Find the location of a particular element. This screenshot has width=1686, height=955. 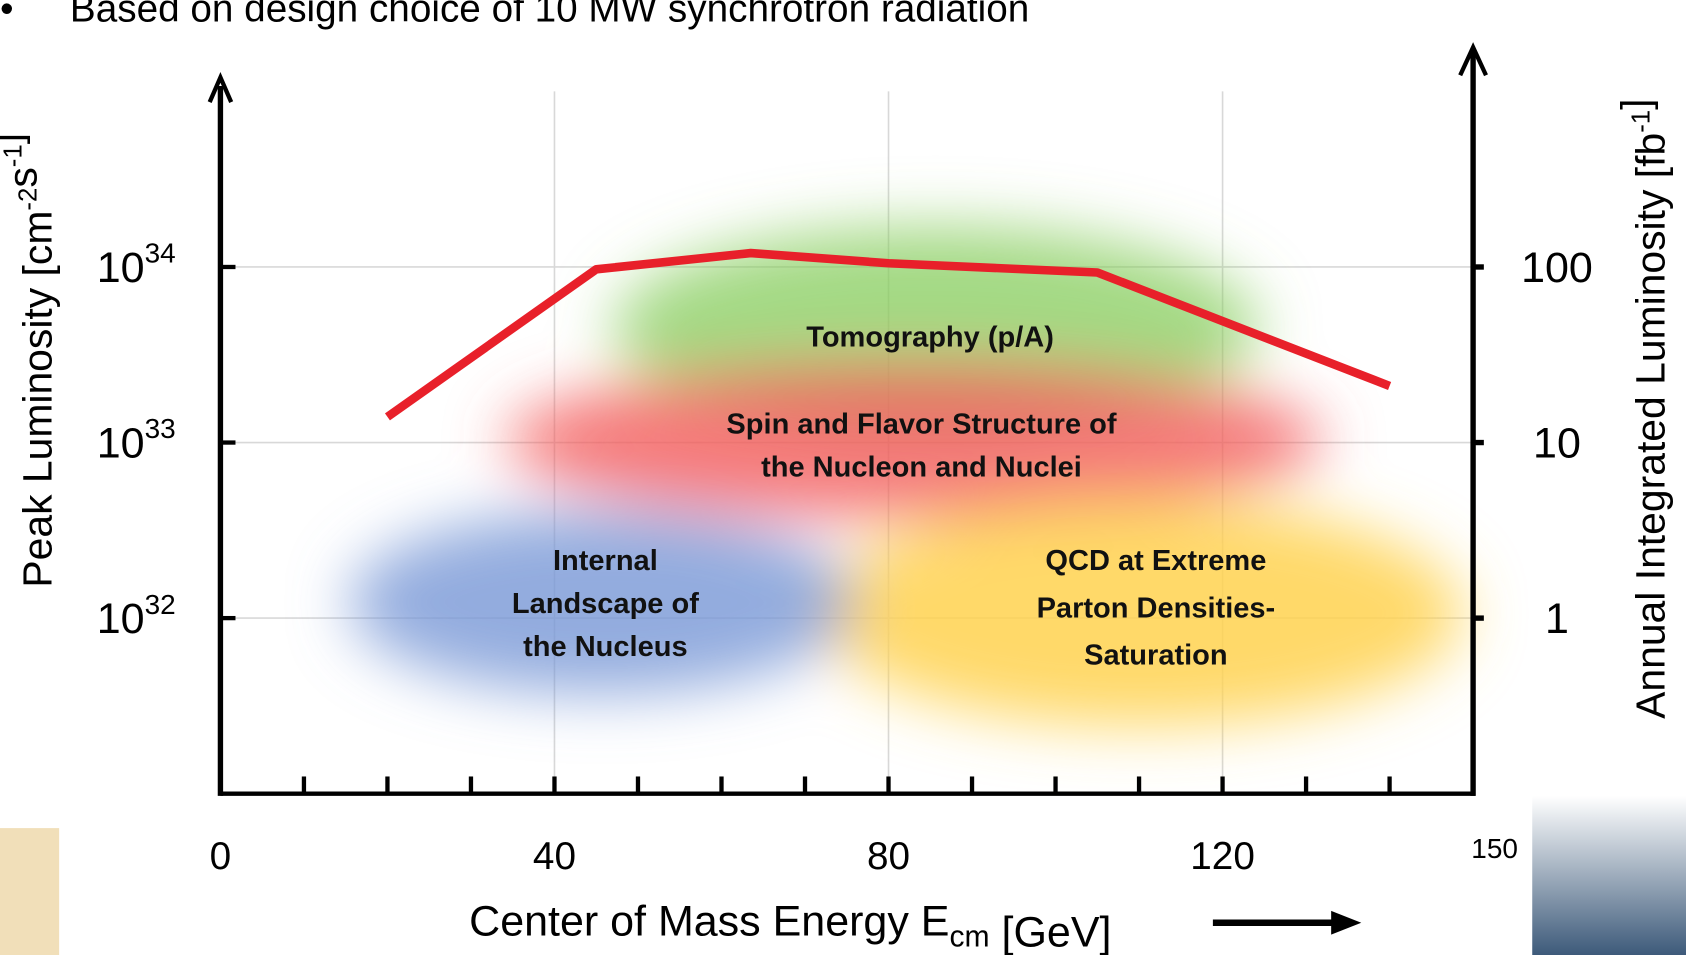

y-tick-label: 1033 is located at coordinates (136, 440).